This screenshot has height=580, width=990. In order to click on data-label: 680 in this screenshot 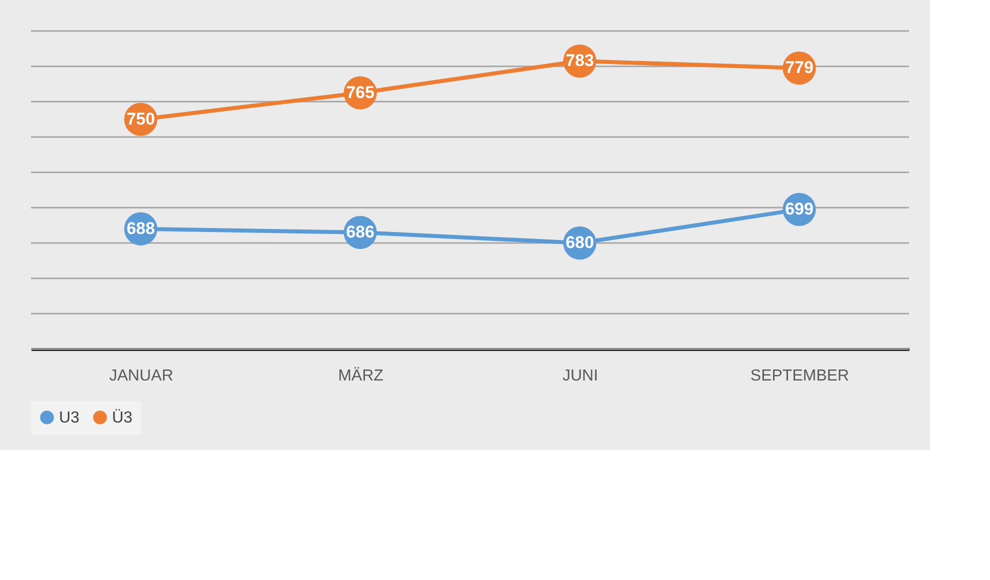, I will do `click(580, 242)`.